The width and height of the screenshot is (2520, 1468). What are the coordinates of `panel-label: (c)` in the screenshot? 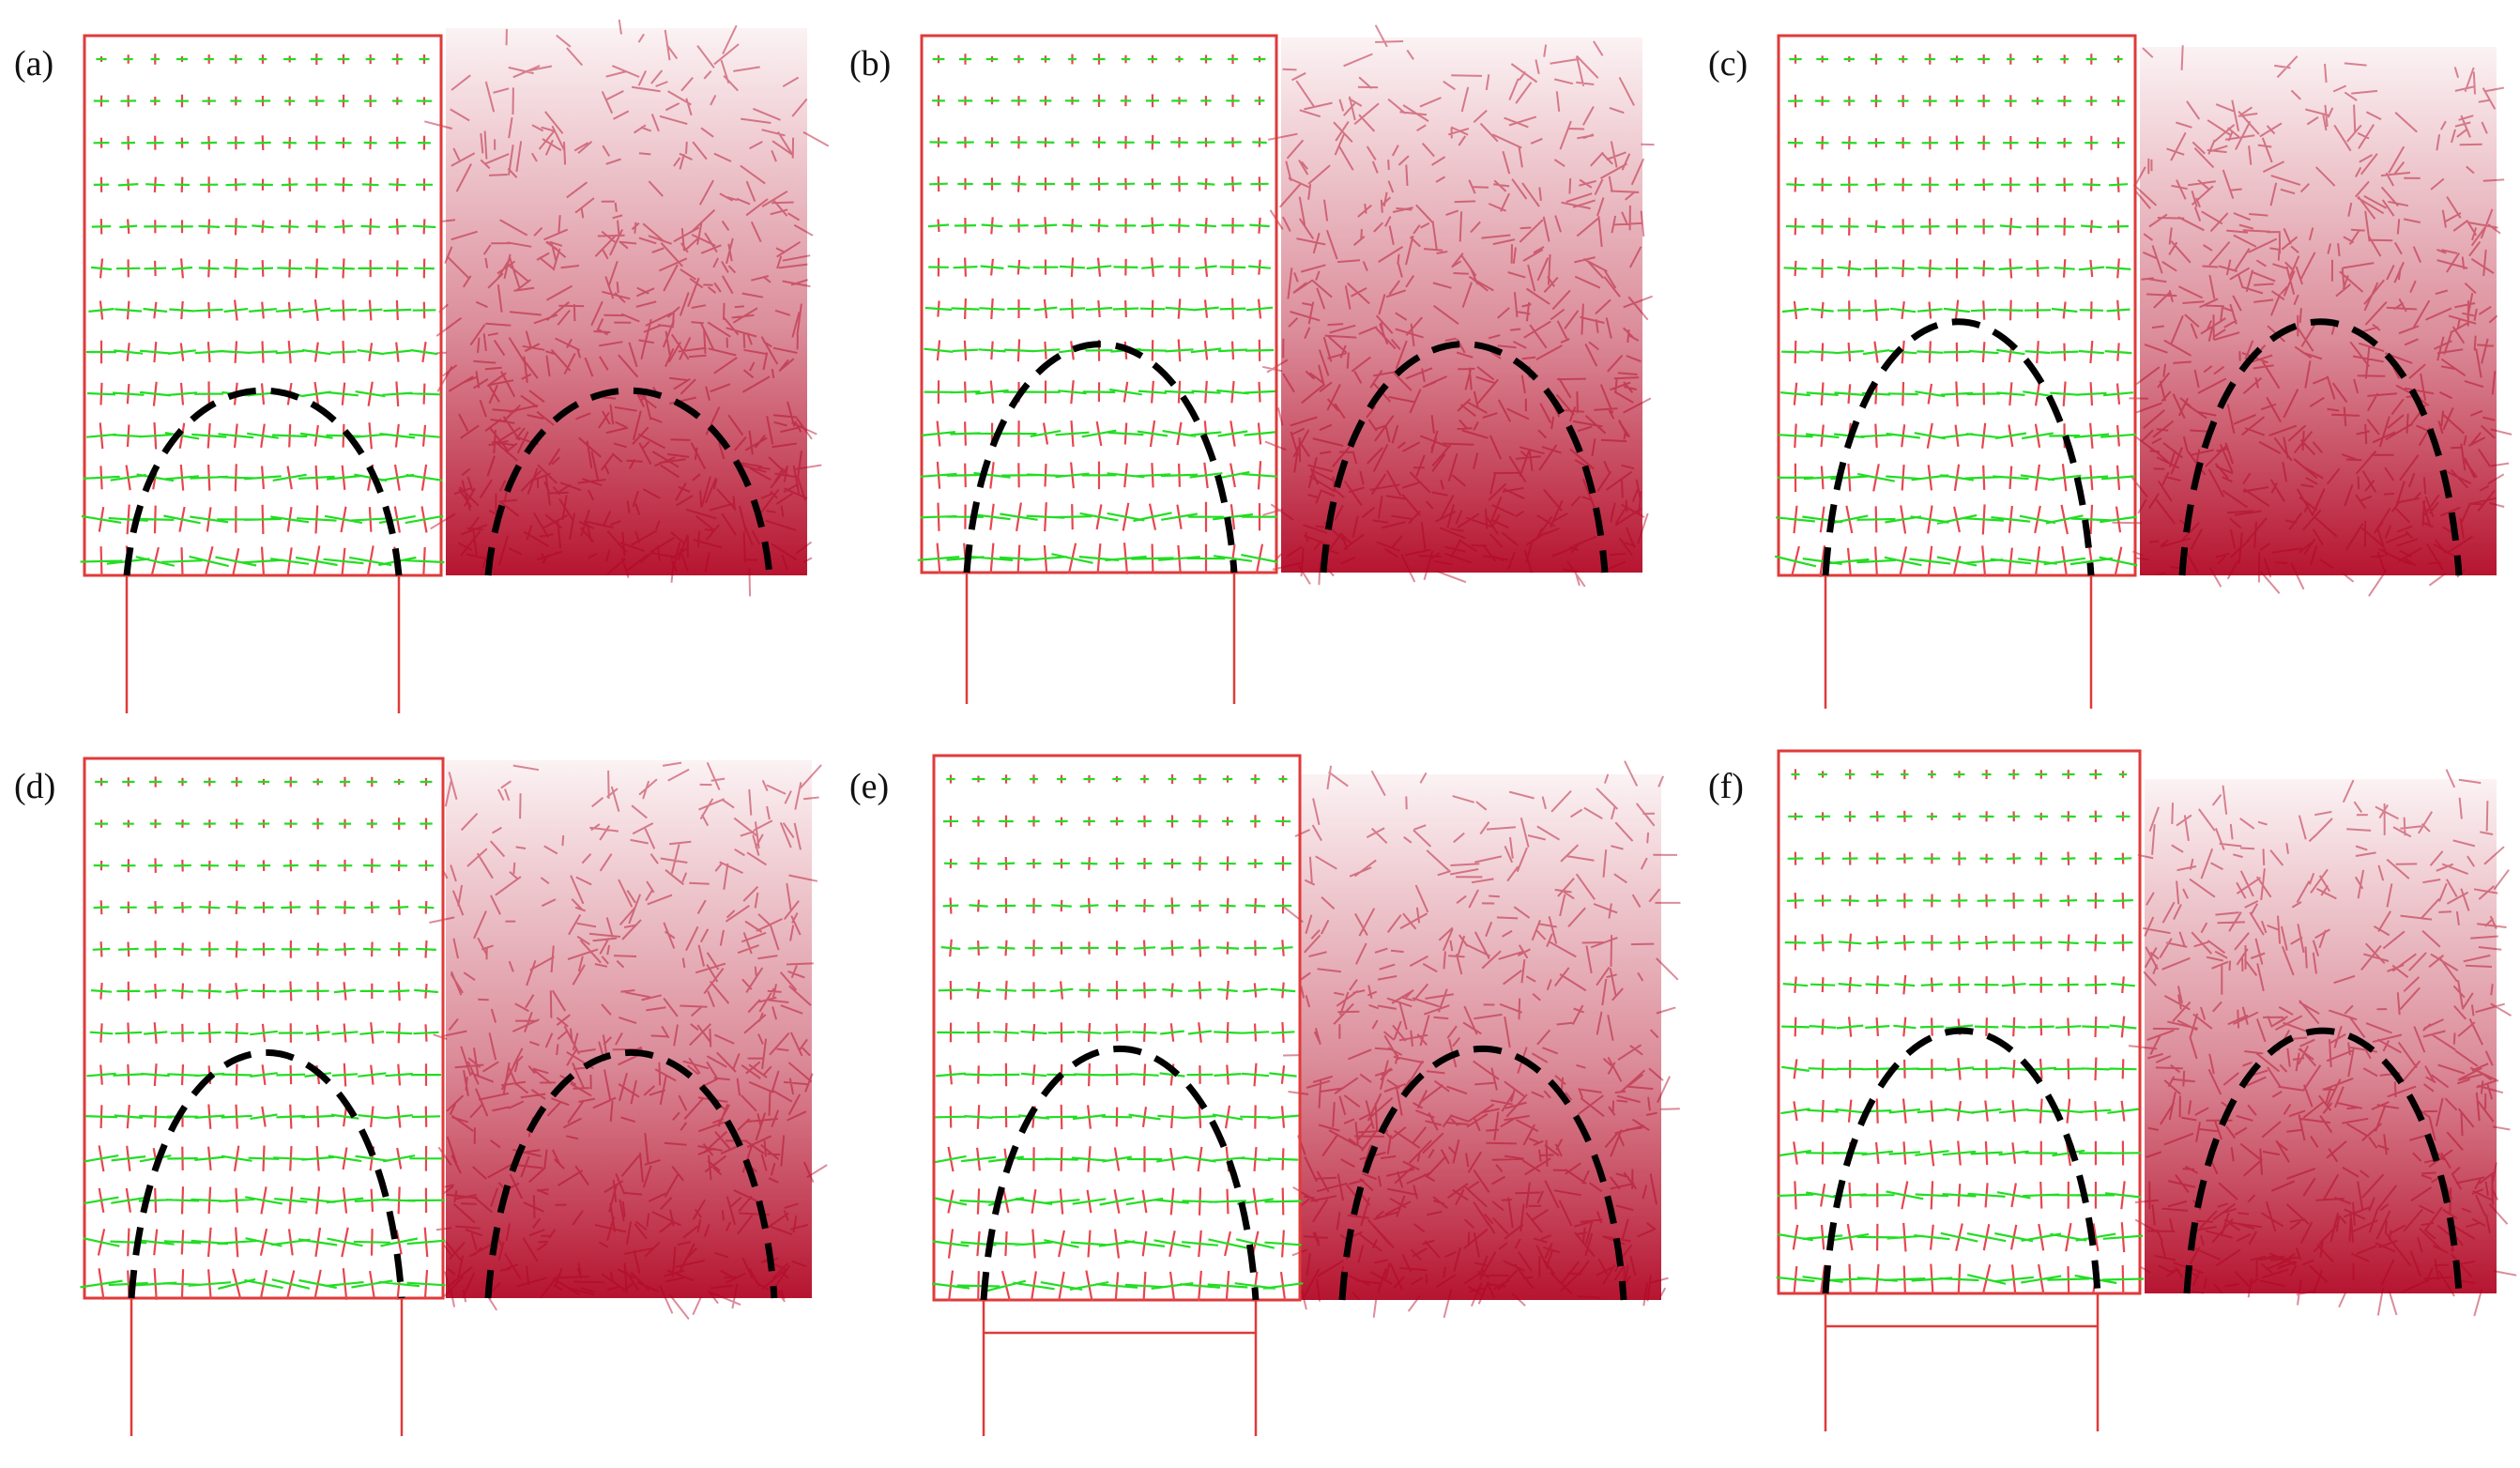 It's located at (1728, 64).